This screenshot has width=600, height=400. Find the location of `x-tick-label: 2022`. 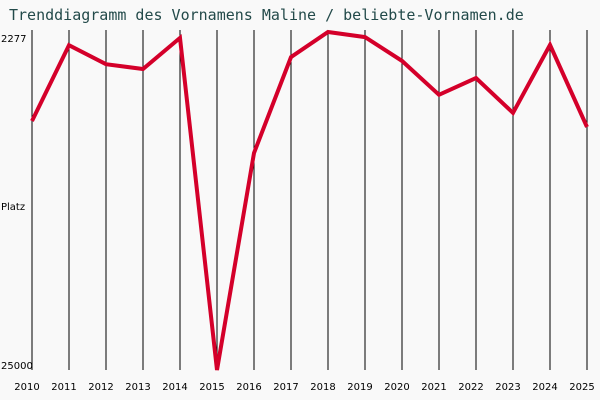

x-tick-label: 2022 is located at coordinates (471, 387).